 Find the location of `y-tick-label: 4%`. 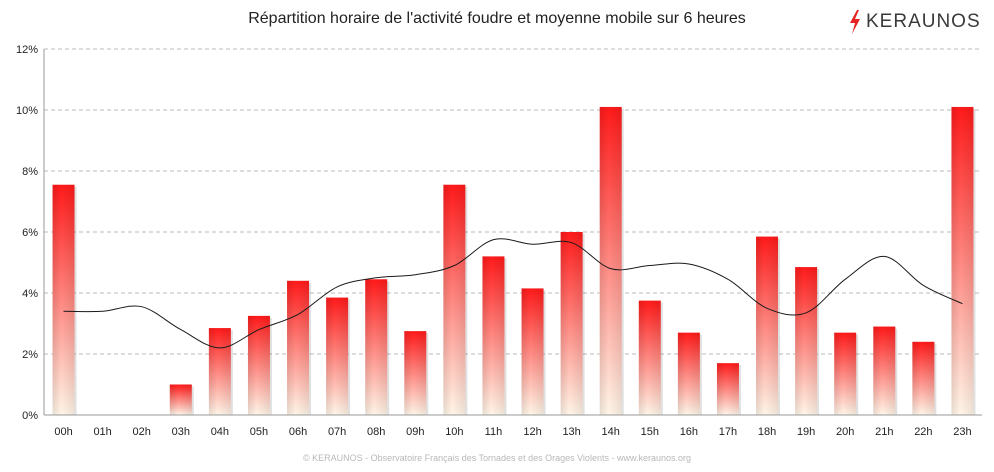

y-tick-label: 4% is located at coordinates (30, 294).